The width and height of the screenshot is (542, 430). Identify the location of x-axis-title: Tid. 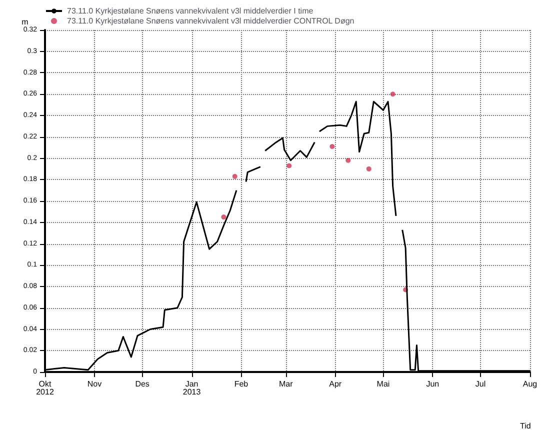
(525, 426).